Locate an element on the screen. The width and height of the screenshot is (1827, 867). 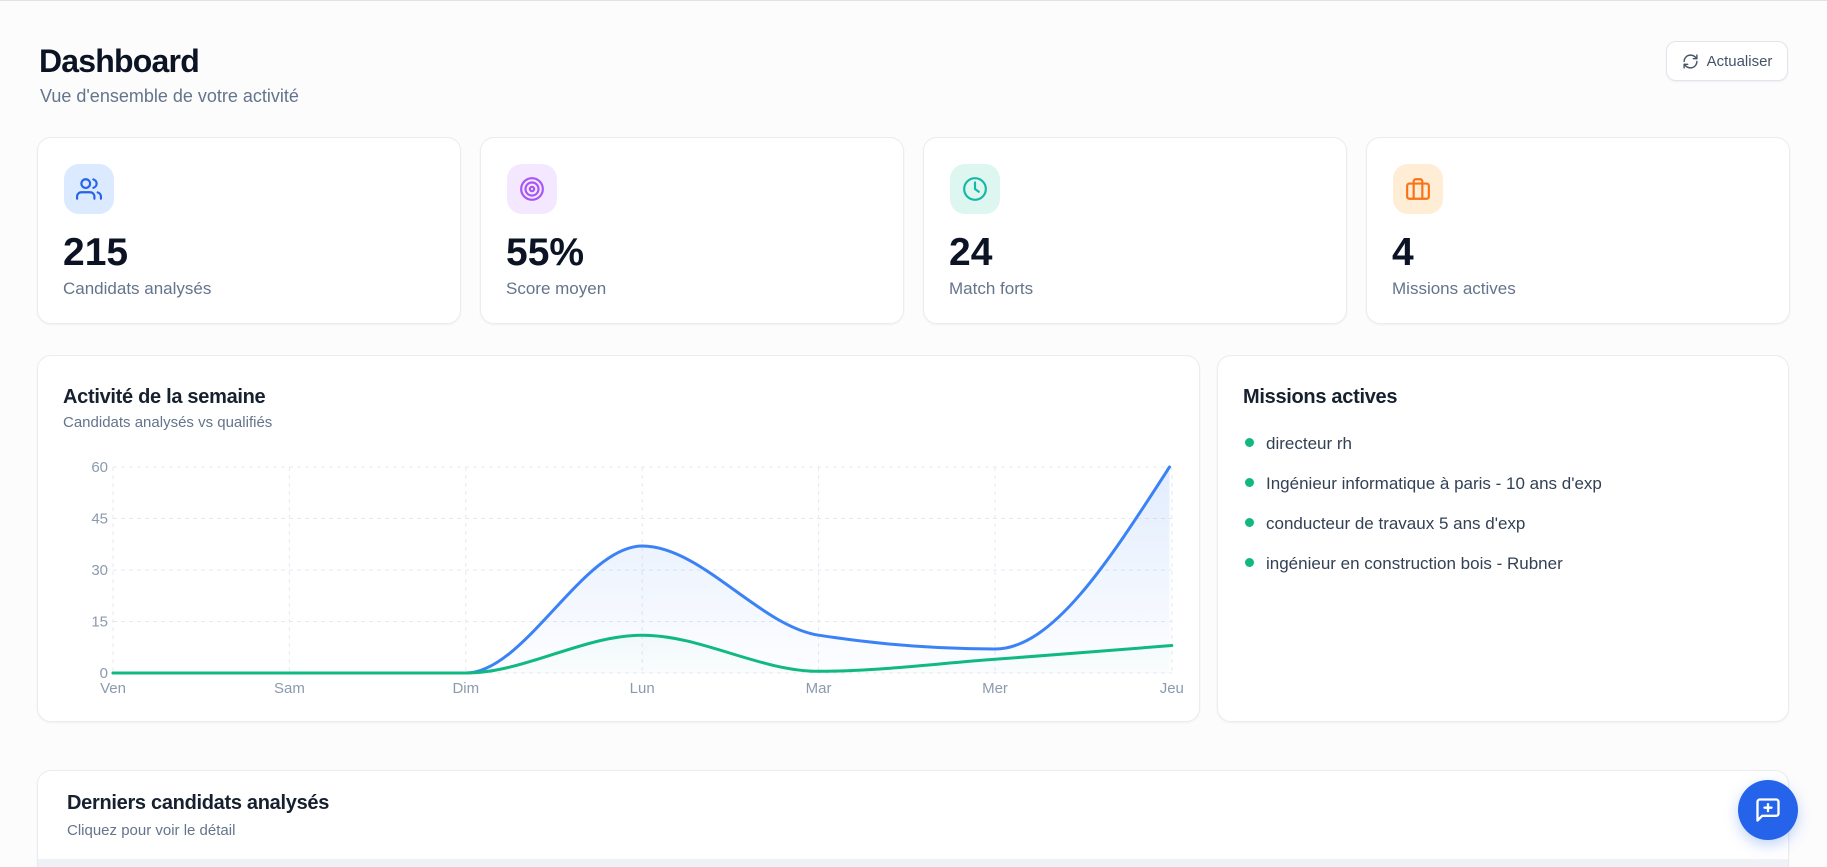
svg-text: Jeu is located at coordinates (1172, 688).